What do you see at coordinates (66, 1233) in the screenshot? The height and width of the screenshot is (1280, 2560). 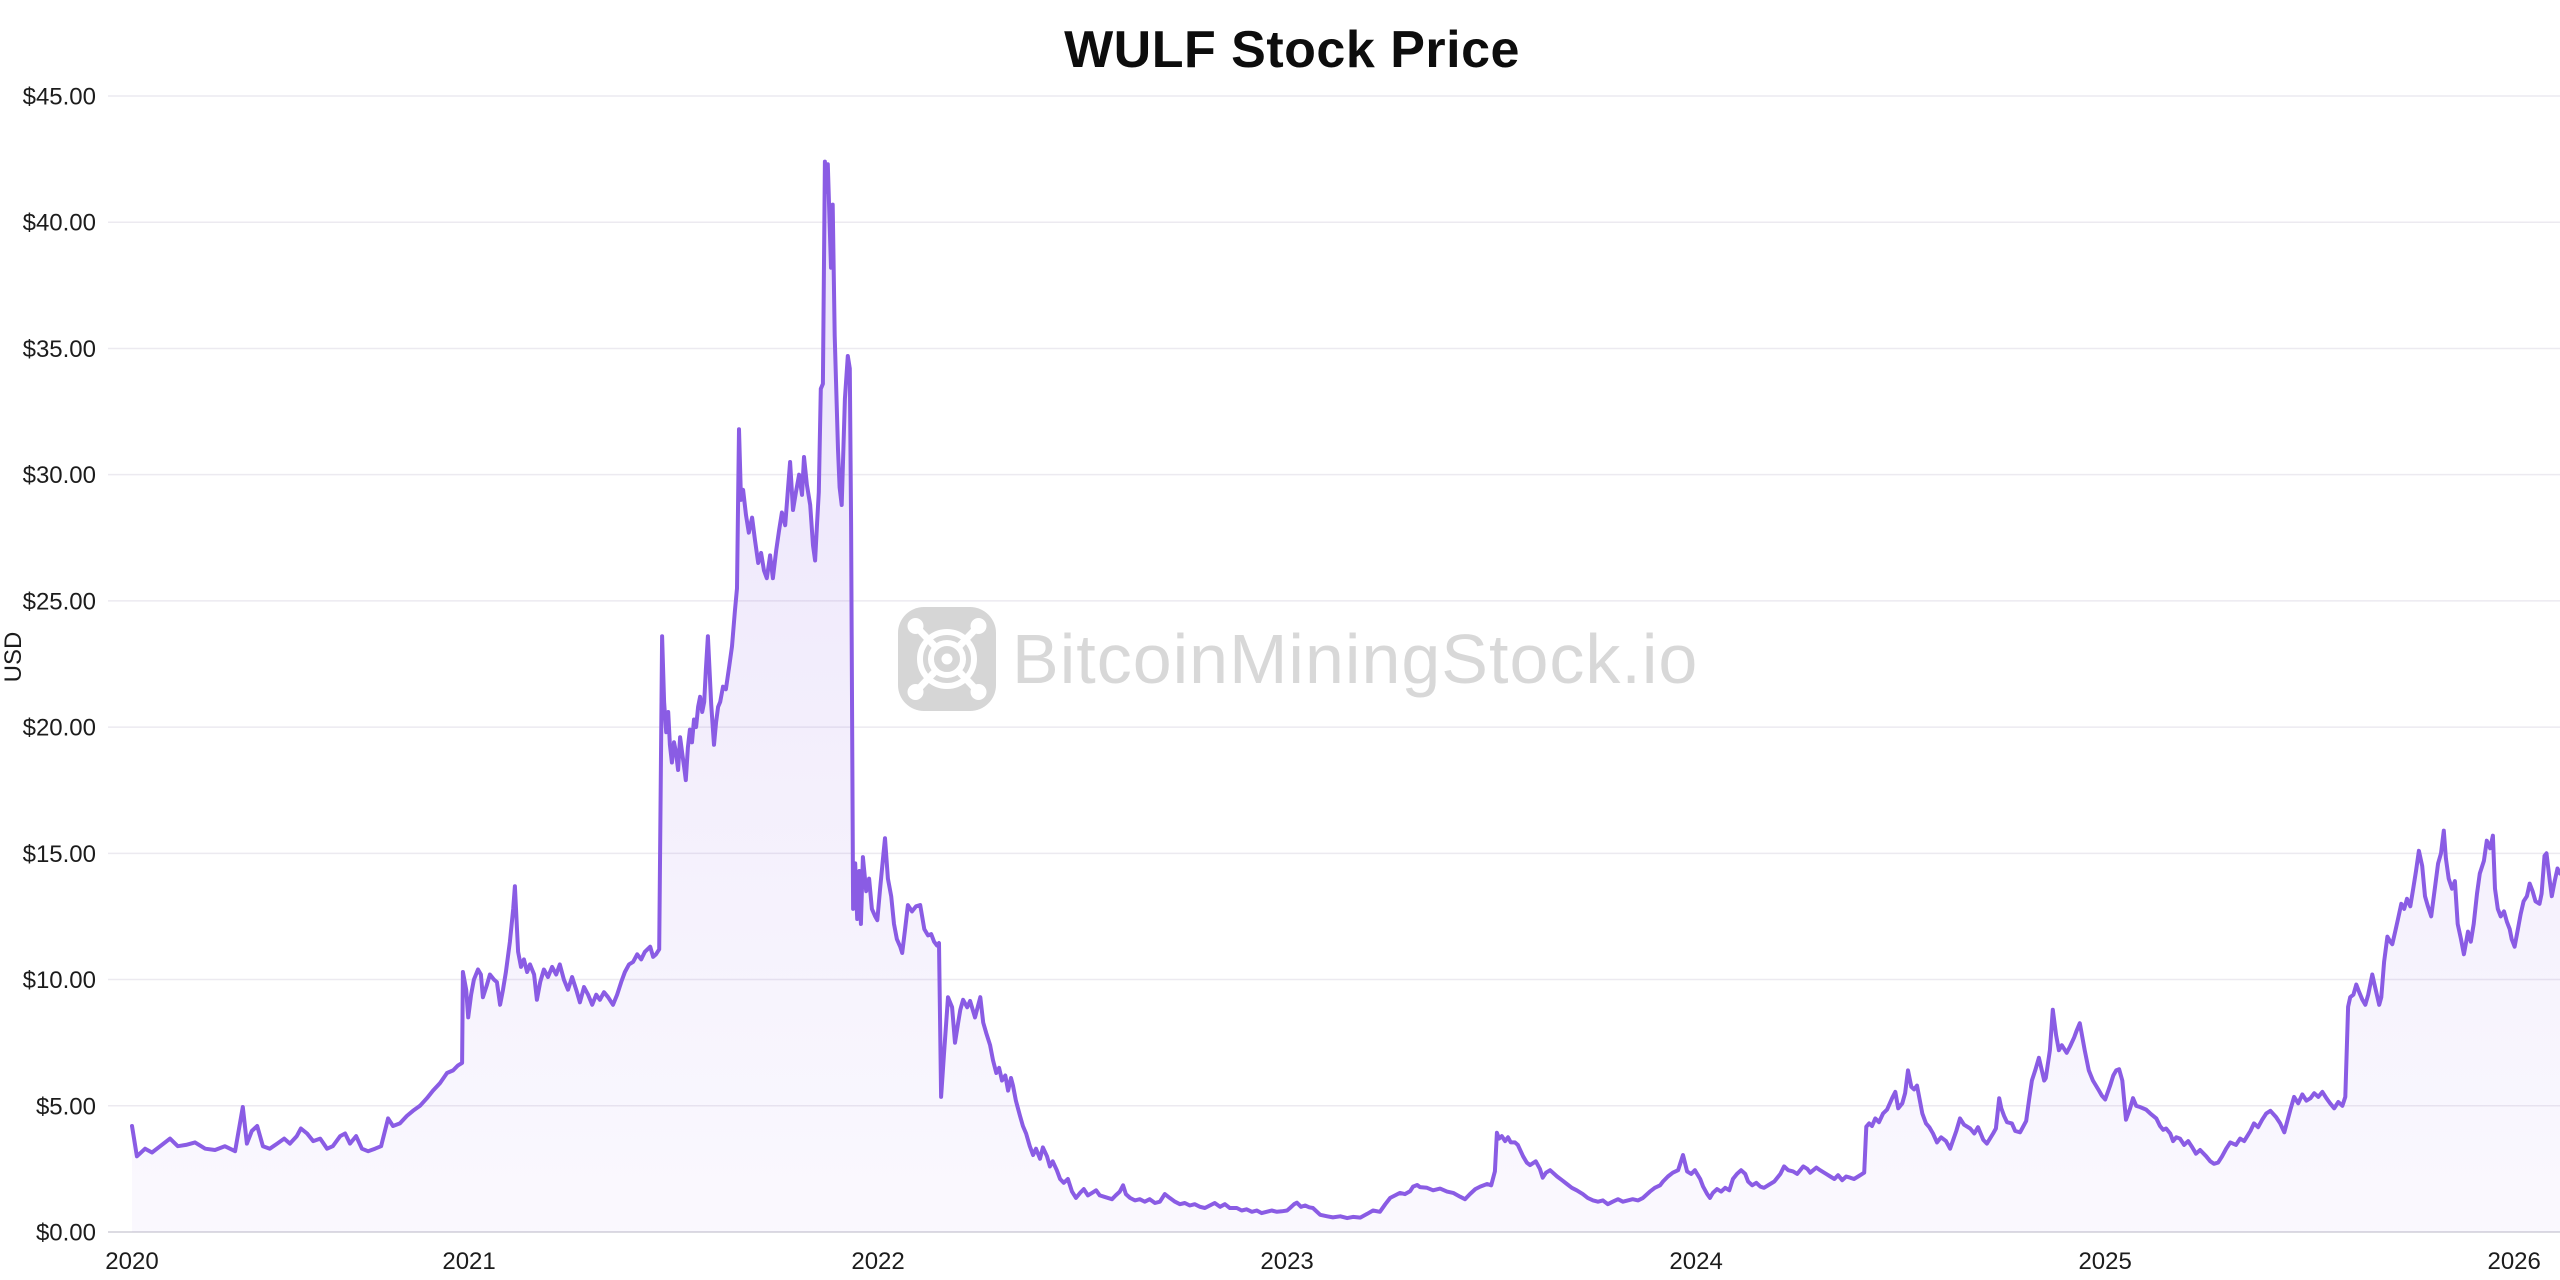 I see `y-axis-tick-label: $0.00` at bounding box center [66, 1233].